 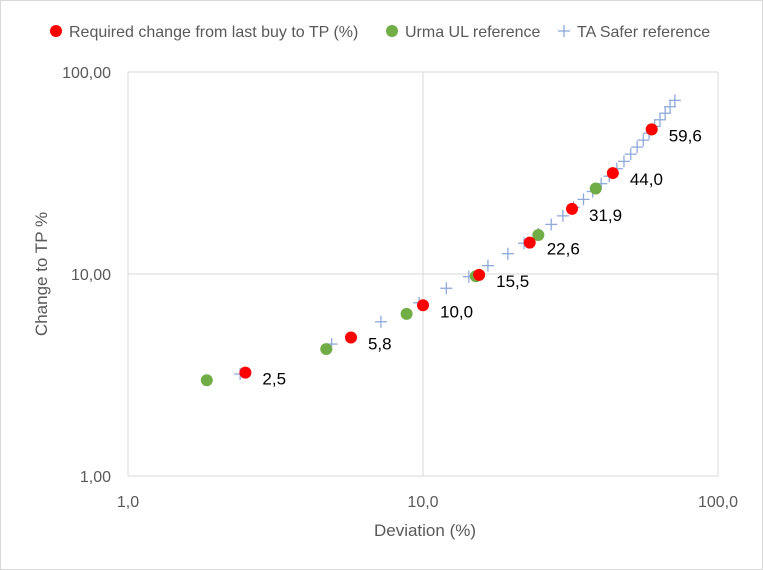 What do you see at coordinates (456, 311) in the screenshot?
I see `data-label: 10,0` at bounding box center [456, 311].